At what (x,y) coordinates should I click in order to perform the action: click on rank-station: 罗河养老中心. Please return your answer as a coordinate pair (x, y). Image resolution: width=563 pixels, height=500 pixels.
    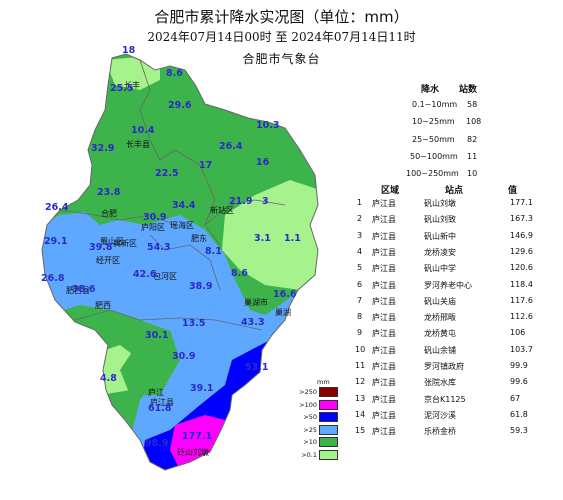
    Looking at the image, I should click on (448, 285).